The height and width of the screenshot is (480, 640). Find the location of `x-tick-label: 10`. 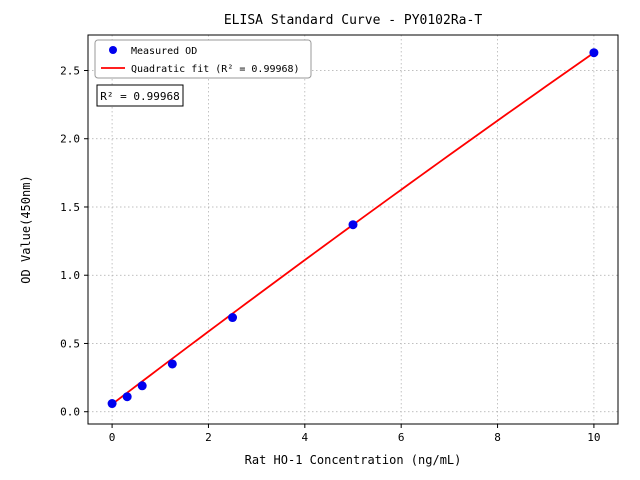

x-tick-label: 10 is located at coordinates (593, 437).